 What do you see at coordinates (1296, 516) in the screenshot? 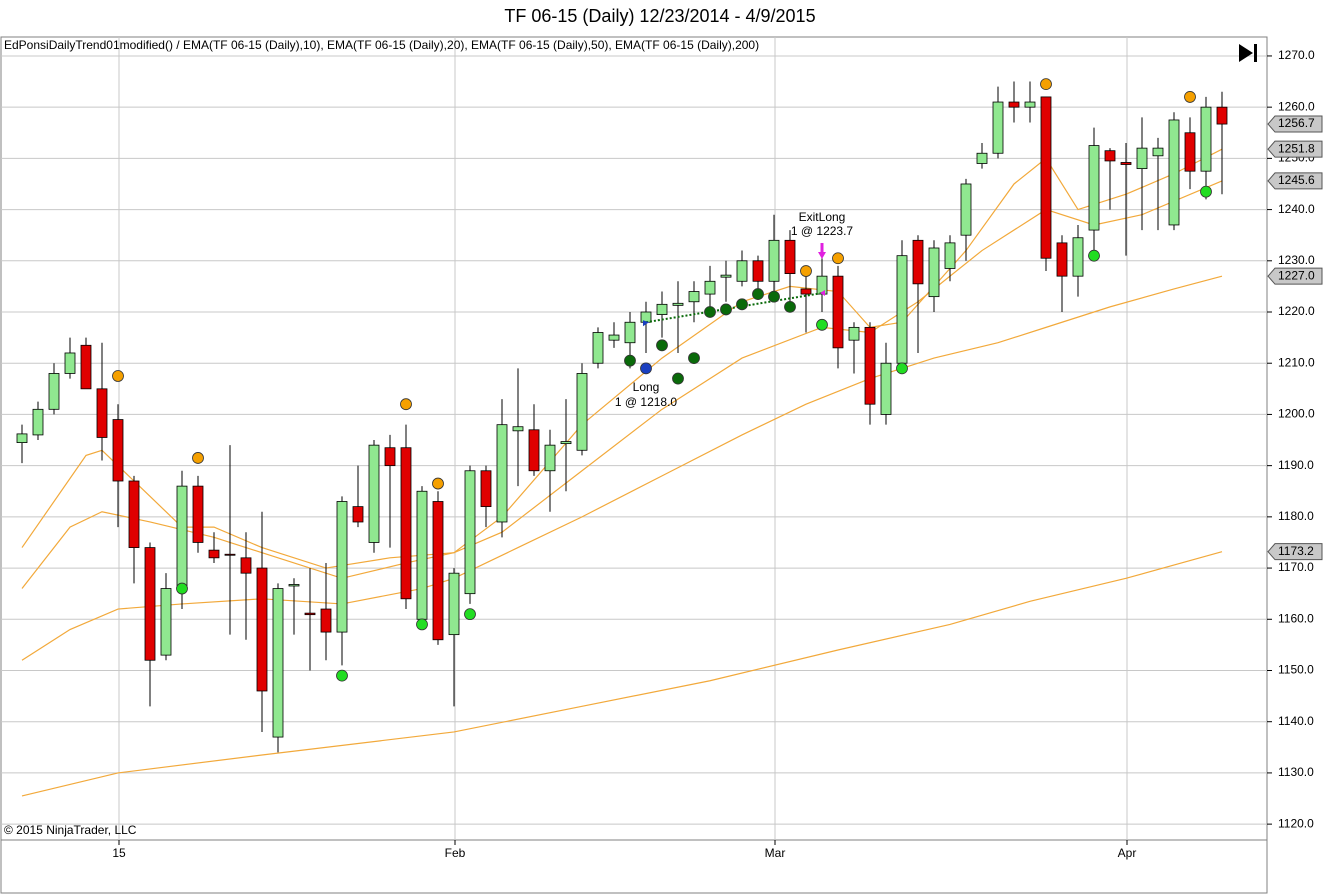
I see `y-tick-label: 1180.0` at bounding box center [1296, 516].